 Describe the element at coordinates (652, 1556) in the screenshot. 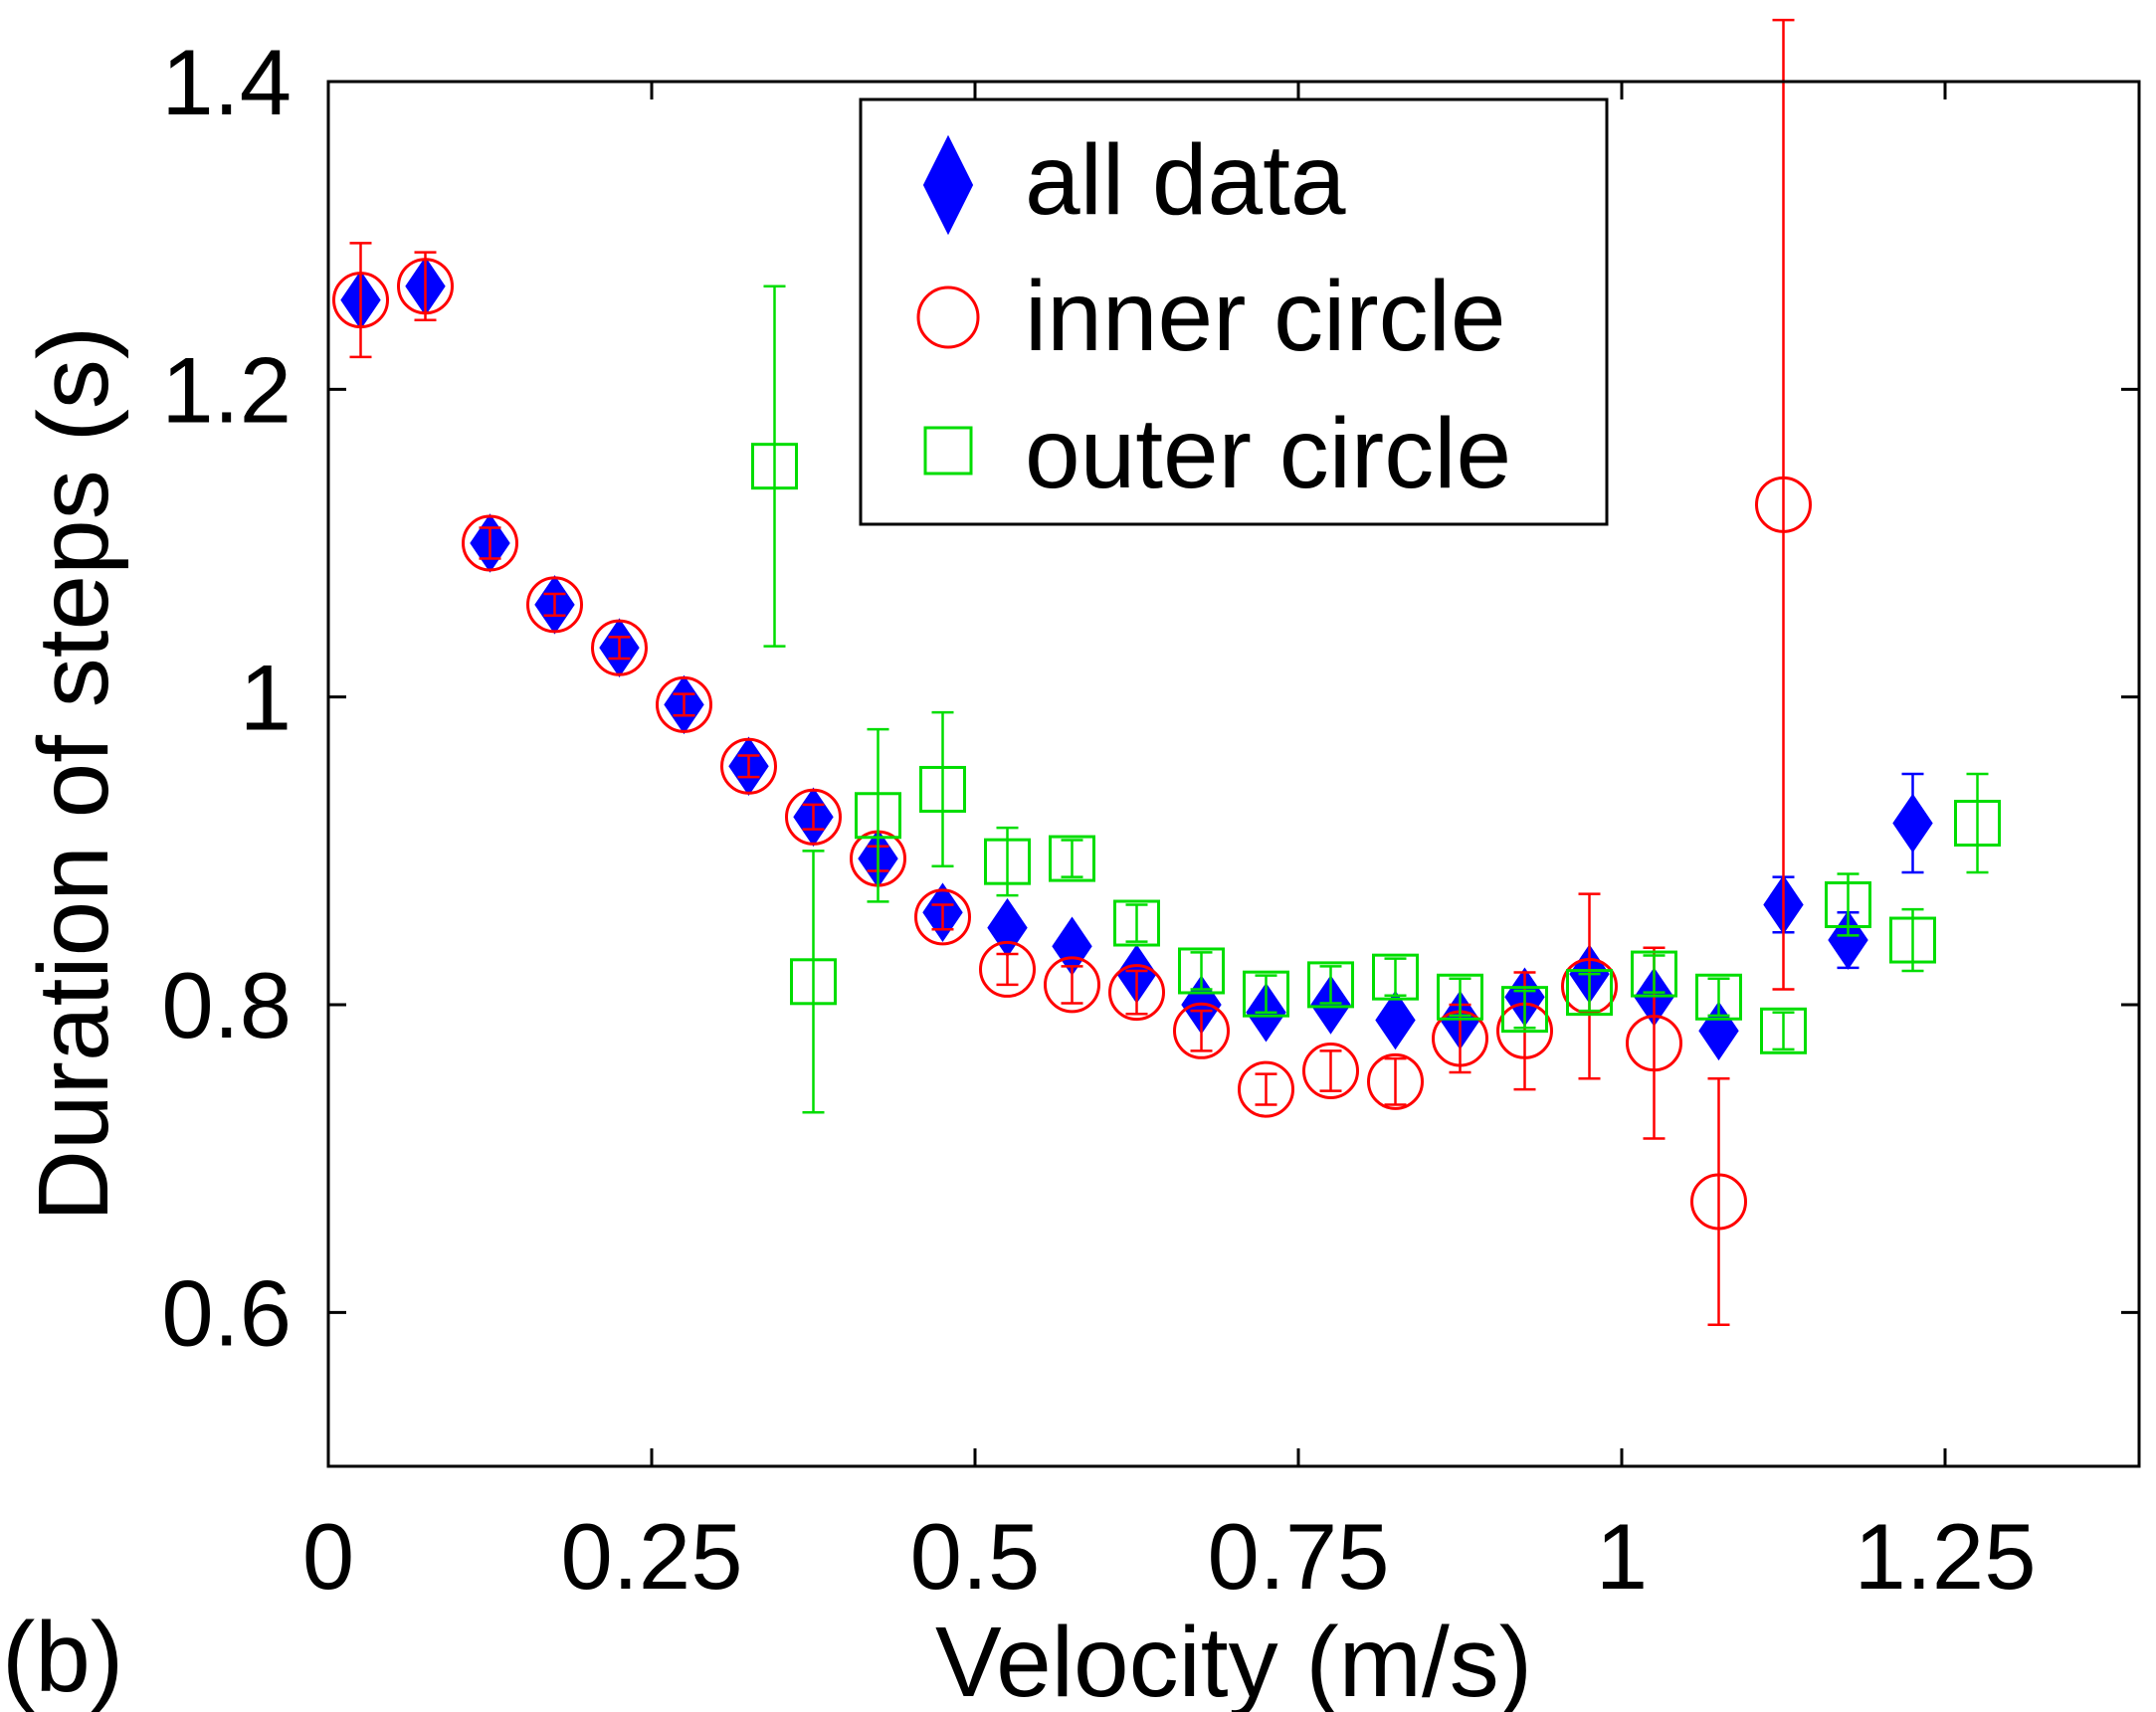

I see `x-tick-label: 0.25` at that location.